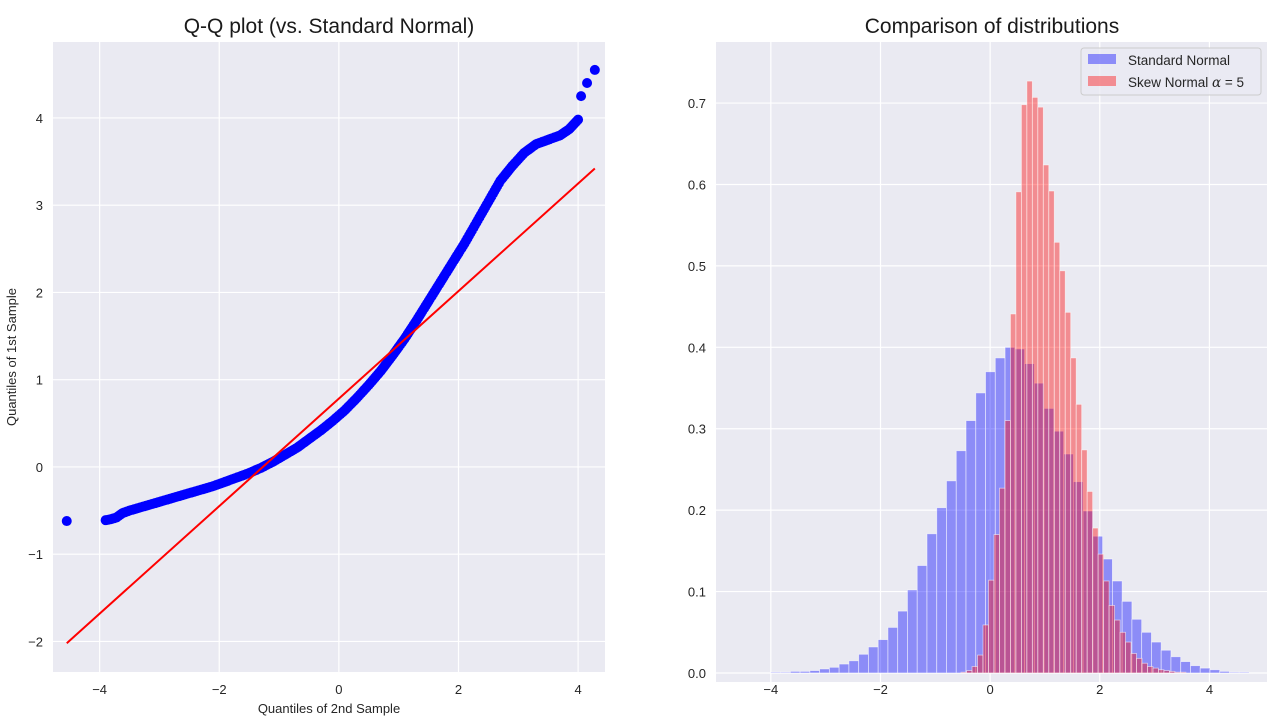  I want to click on histogram-x-tick-label: −2, so click(880, 689).